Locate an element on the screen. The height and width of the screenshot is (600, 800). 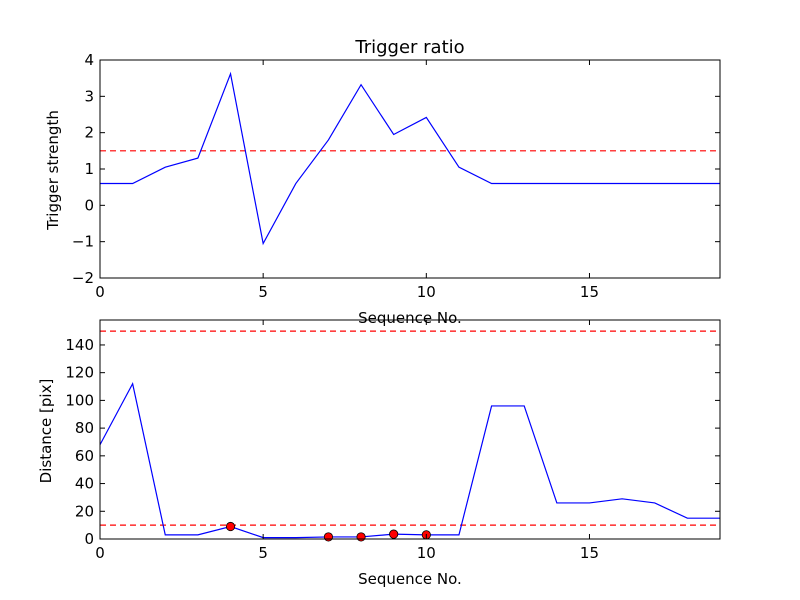
y-tick-label: 20 is located at coordinates (84, 511).